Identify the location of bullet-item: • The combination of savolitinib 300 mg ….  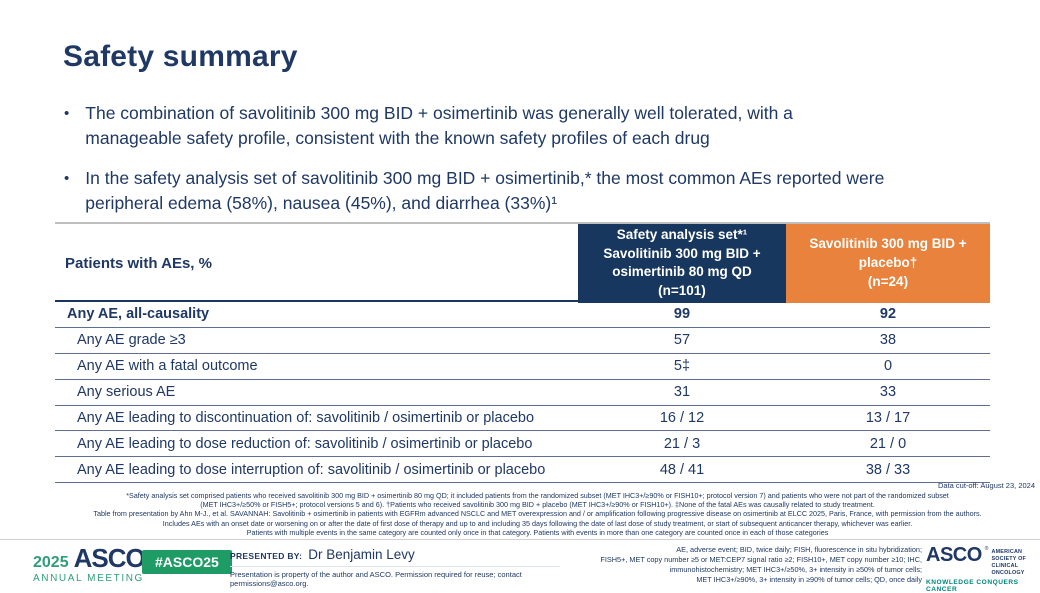
(529, 126).